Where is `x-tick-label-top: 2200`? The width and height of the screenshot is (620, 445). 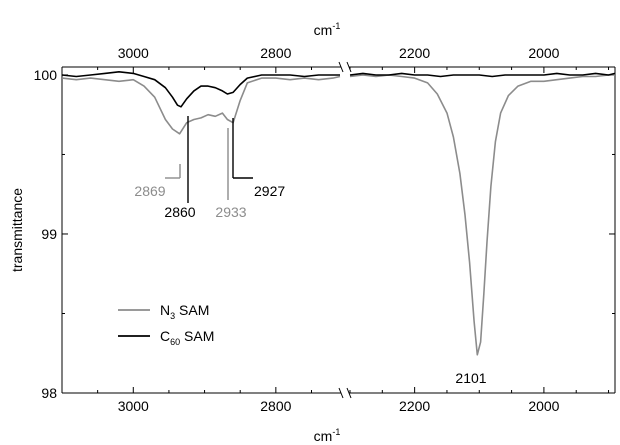
x-tick-label-top: 2200 is located at coordinates (414, 53).